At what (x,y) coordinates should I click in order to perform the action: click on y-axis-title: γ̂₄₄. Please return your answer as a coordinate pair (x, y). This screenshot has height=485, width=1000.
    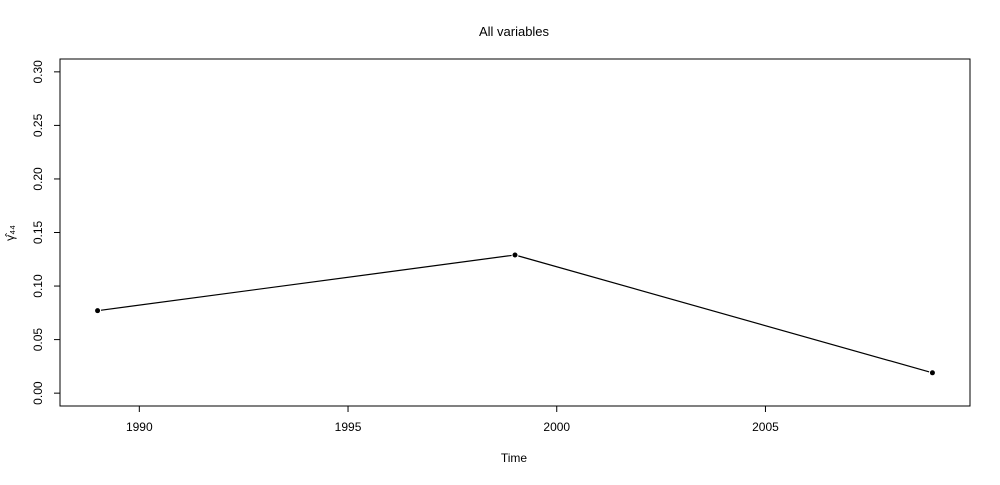
    Looking at the image, I should click on (10, 233).